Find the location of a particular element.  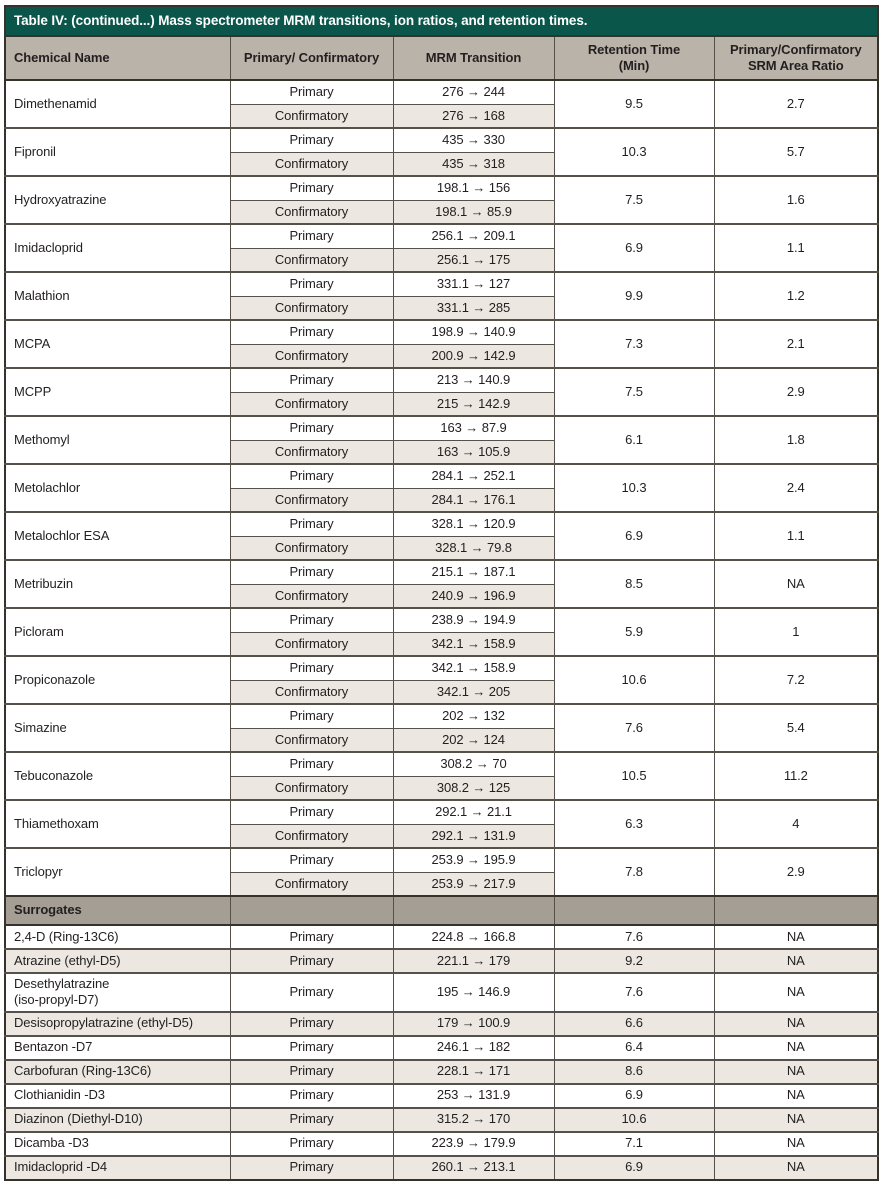

mrm-transition-cell: 198.1 → 156 is located at coordinates (473, 188).